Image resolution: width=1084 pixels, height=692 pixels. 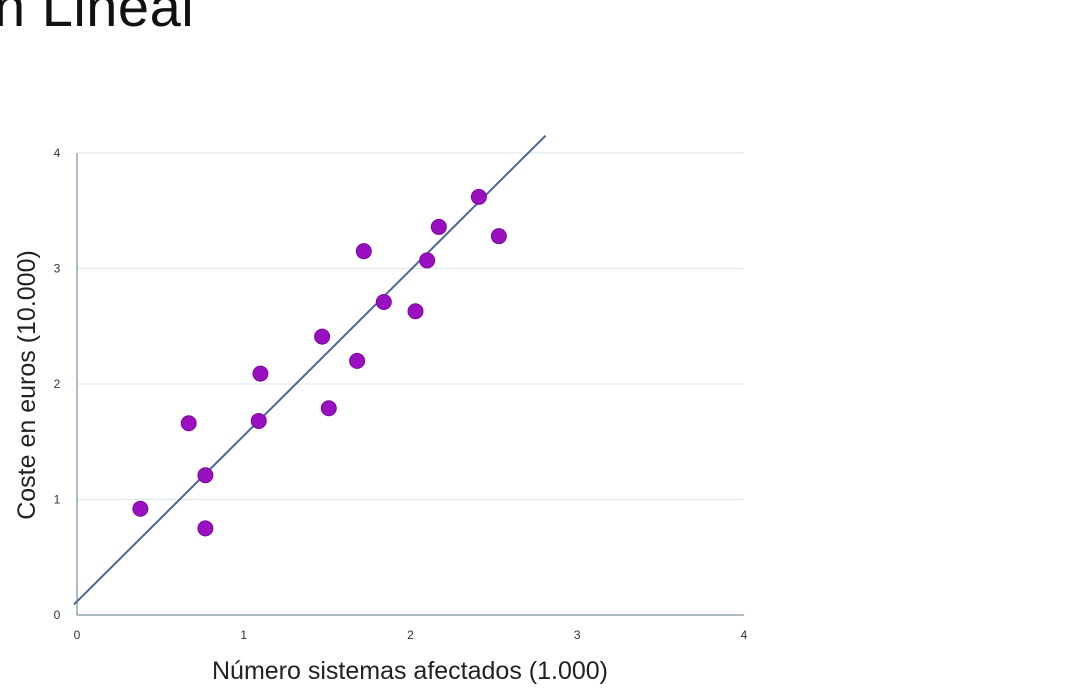 What do you see at coordinates (57, 384) in the screenshot?
I see `y-tick-label-2: 2` at bounding box center [57, 384].